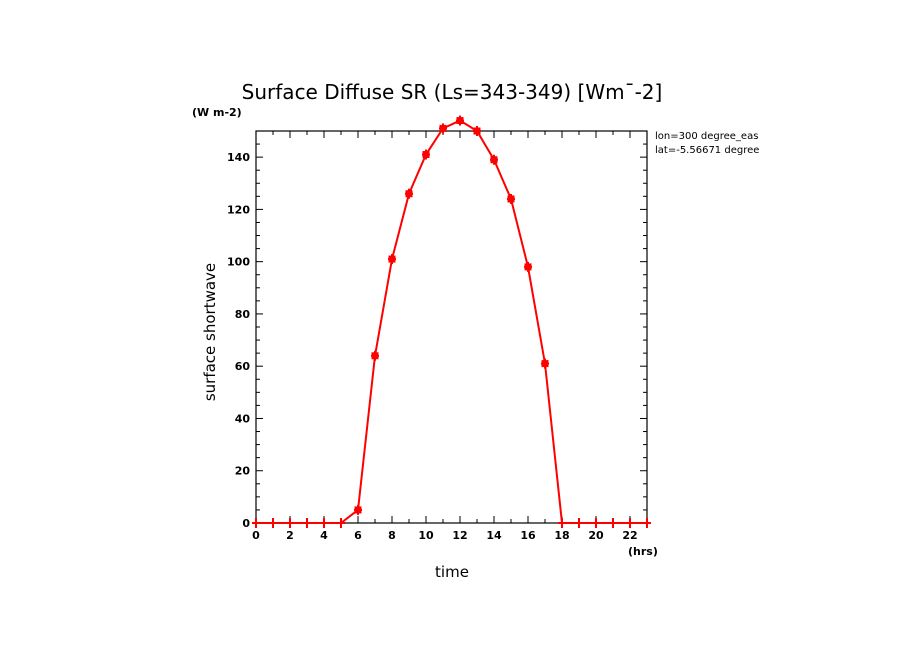 The image size is (904, 654). What do you see at coordinates (243, 314) in the screenshot?
I see `y-tick-label: 80` at bounding box center [243, 314].